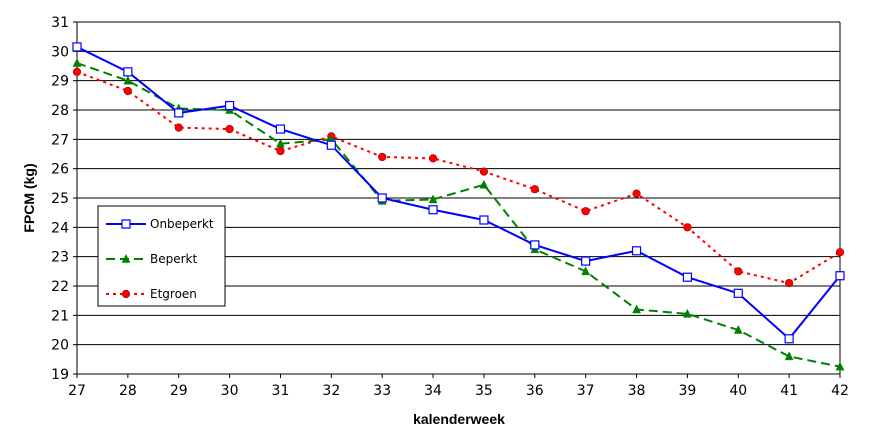  What do you see at coordinates (173, 294) in the screenshot?
I see `legend-label: Etgroen` at bounding box center [173, 294].